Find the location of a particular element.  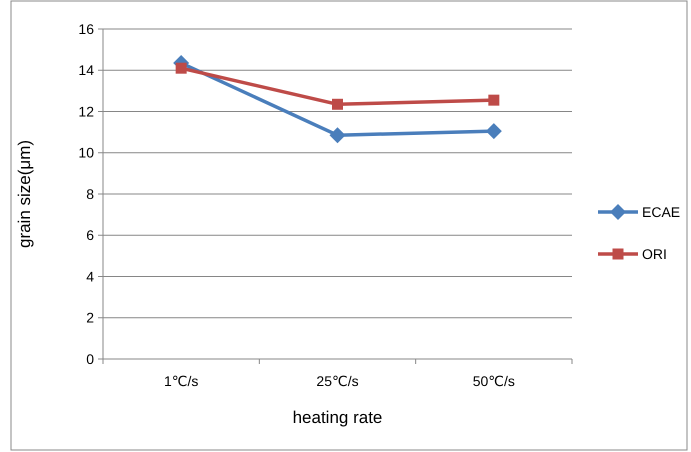

y-tick-label: 2 is located at coordinates (90, 318).